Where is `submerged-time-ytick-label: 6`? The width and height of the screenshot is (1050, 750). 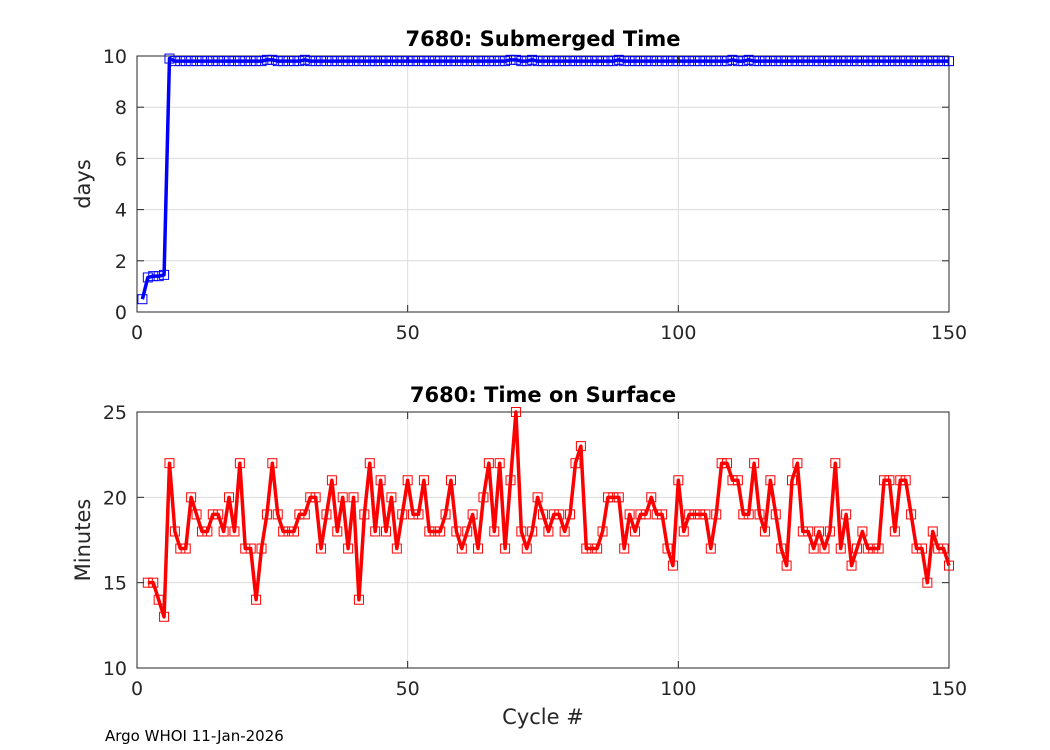 submerged-time-ytick-label: 6 is located at coordinates (121, 159).